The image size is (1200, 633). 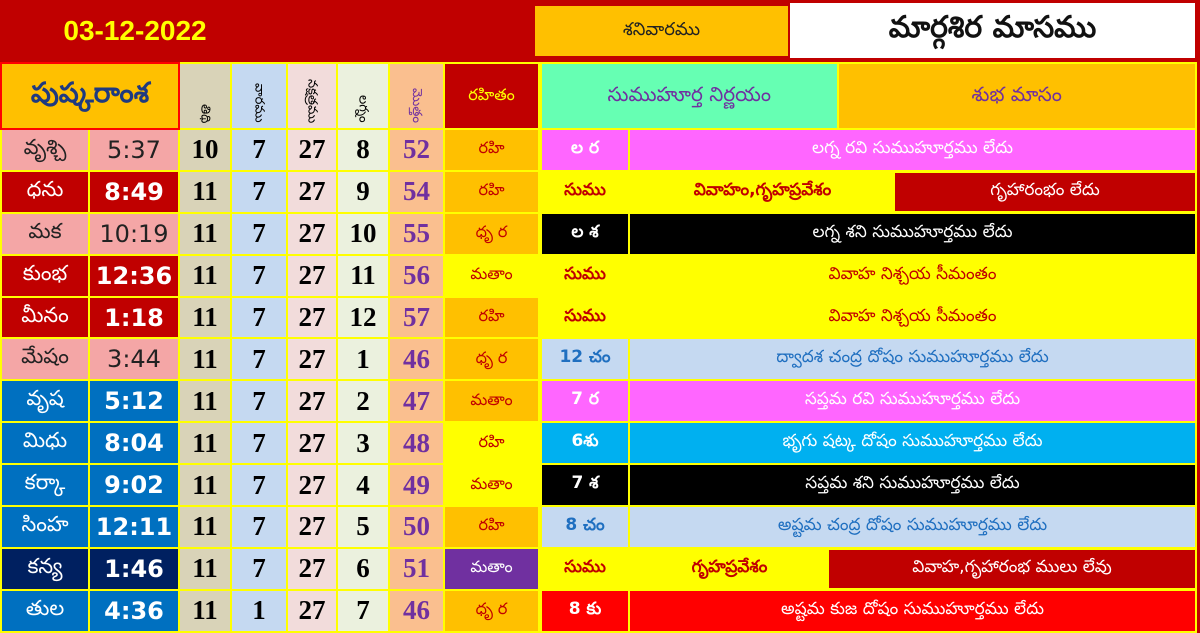 I want to click on time-cell: 4:36, so click(x=134, y=610).